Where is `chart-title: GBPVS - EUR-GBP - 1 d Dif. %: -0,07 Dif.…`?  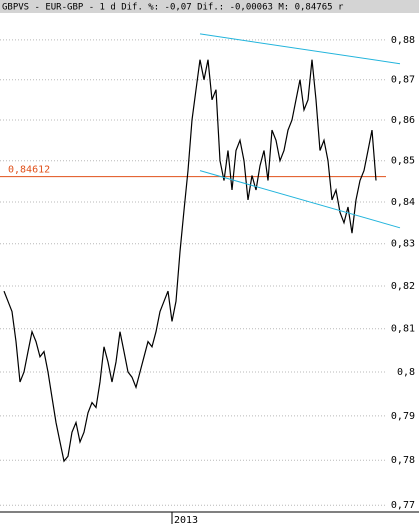 chart-title: GBPVS - EUR-GBP - 1 d Dif. %: -0,07 Dif.… is located at coordinates (173, 8).